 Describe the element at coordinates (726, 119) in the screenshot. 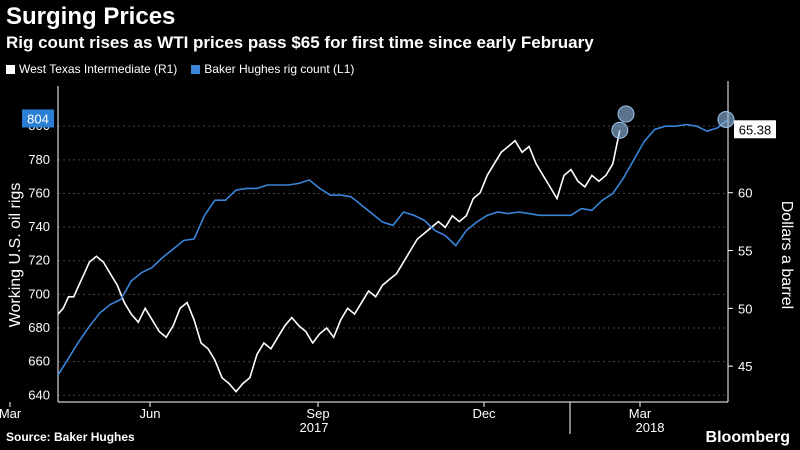

I see `rig-endpoint-marker` at that location.